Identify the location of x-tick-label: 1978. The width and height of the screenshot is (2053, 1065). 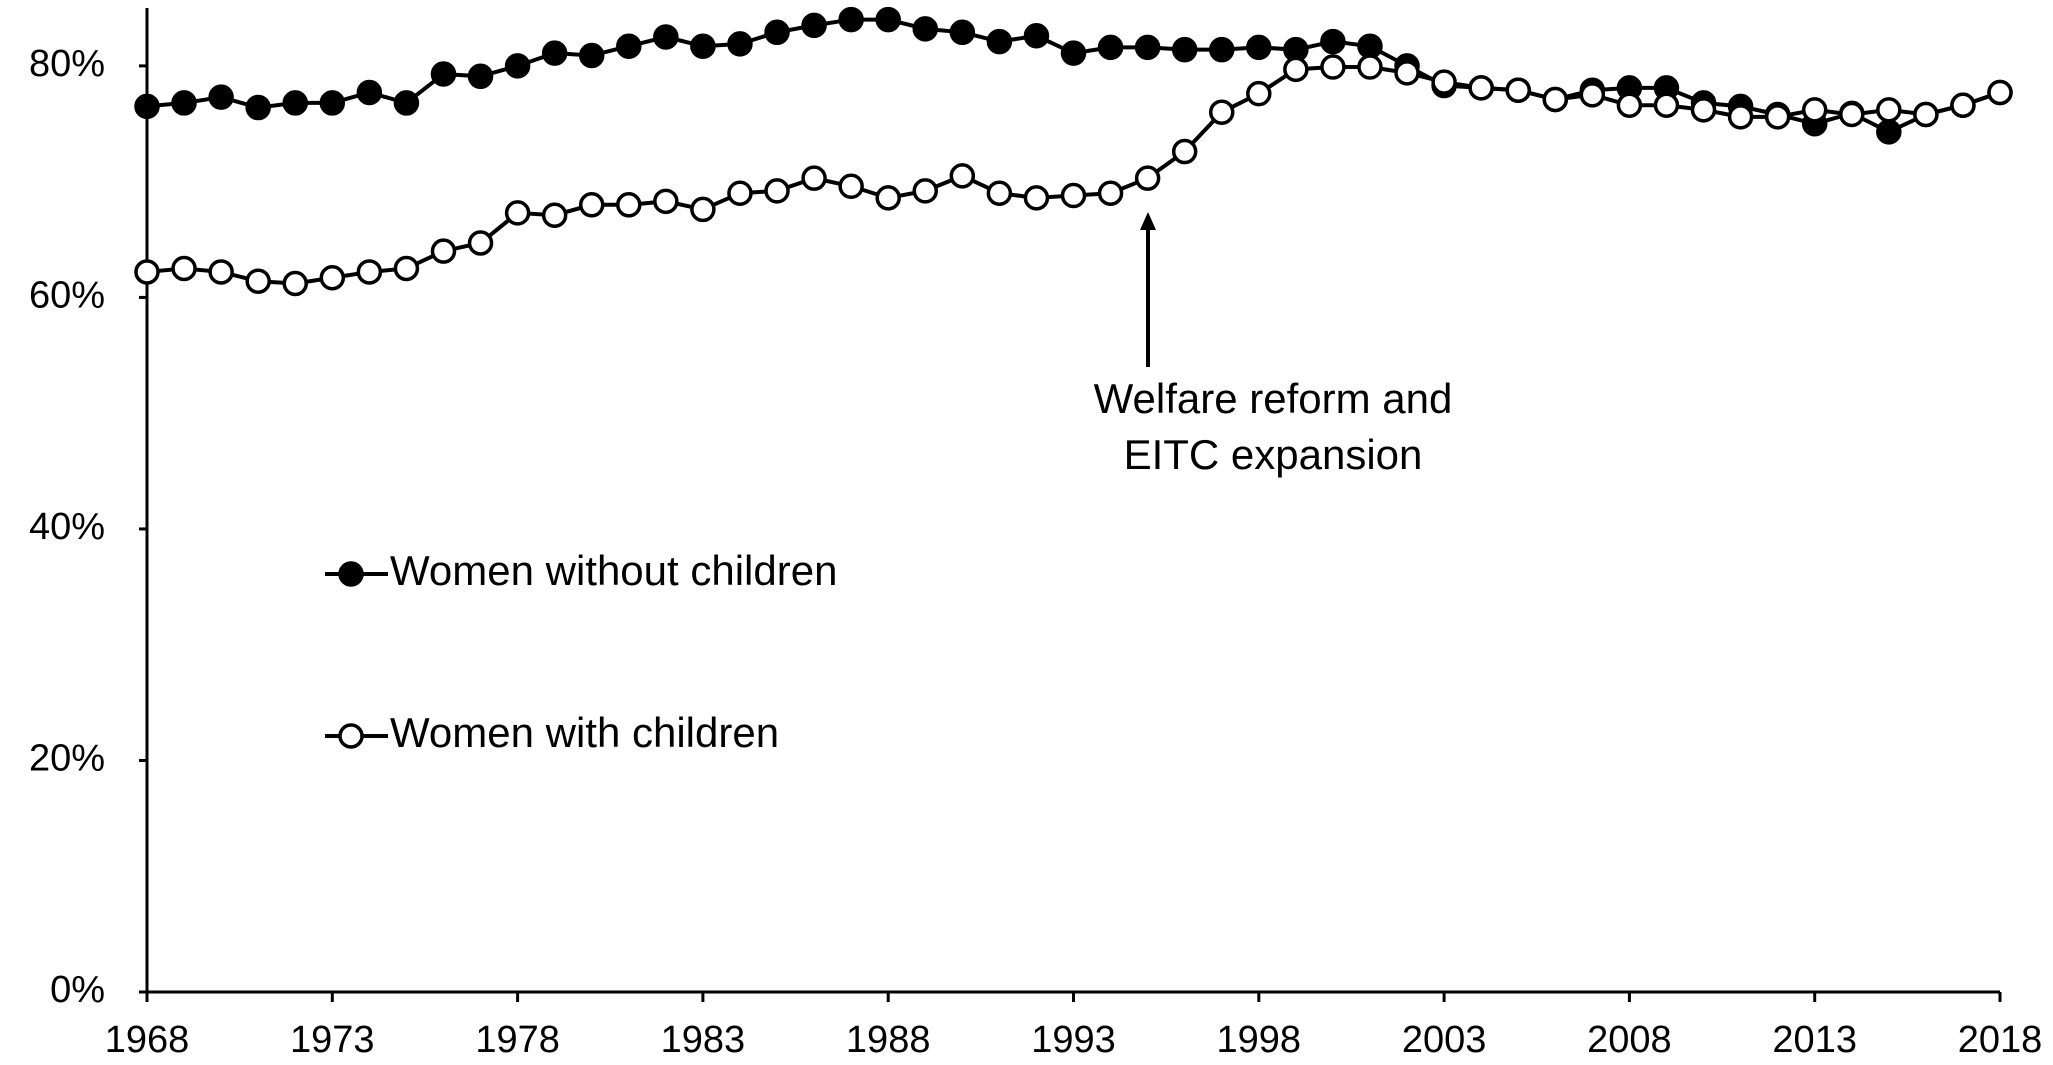
(517, 1040).